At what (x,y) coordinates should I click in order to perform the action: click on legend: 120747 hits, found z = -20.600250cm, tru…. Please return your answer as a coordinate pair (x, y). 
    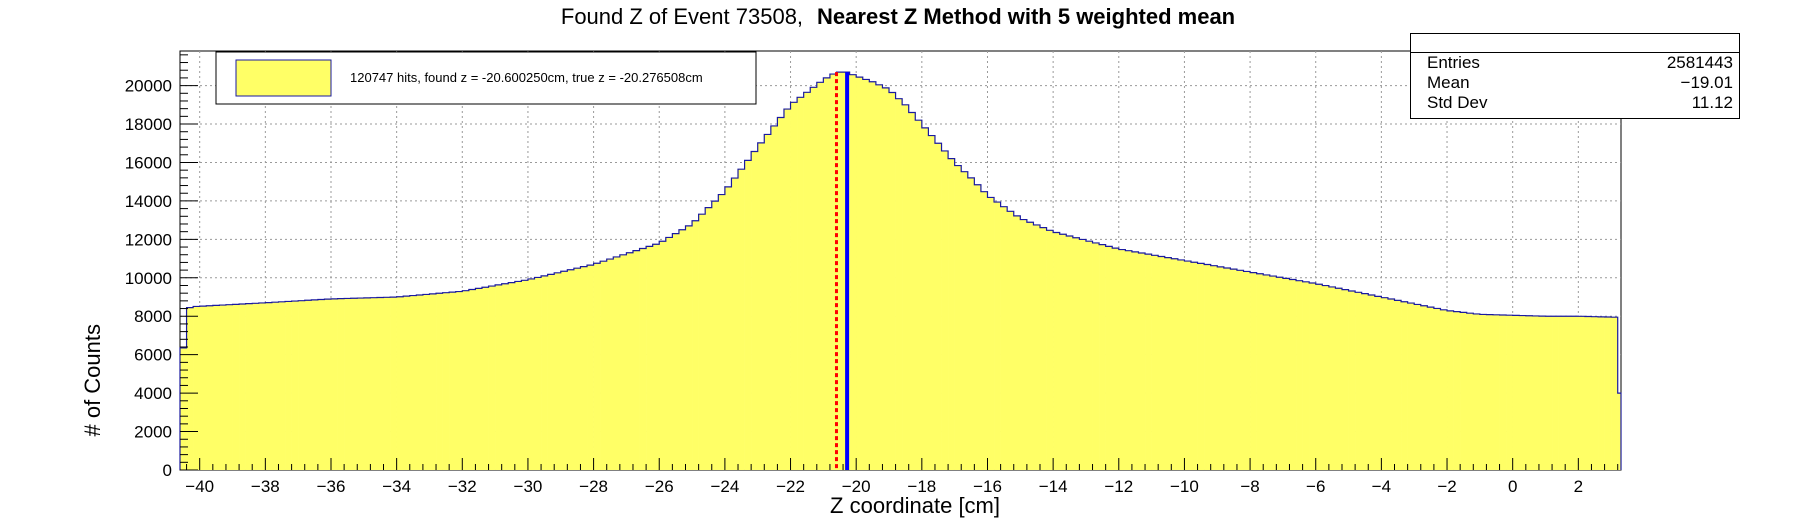
    Looking at the image, I should click on (486, 78).